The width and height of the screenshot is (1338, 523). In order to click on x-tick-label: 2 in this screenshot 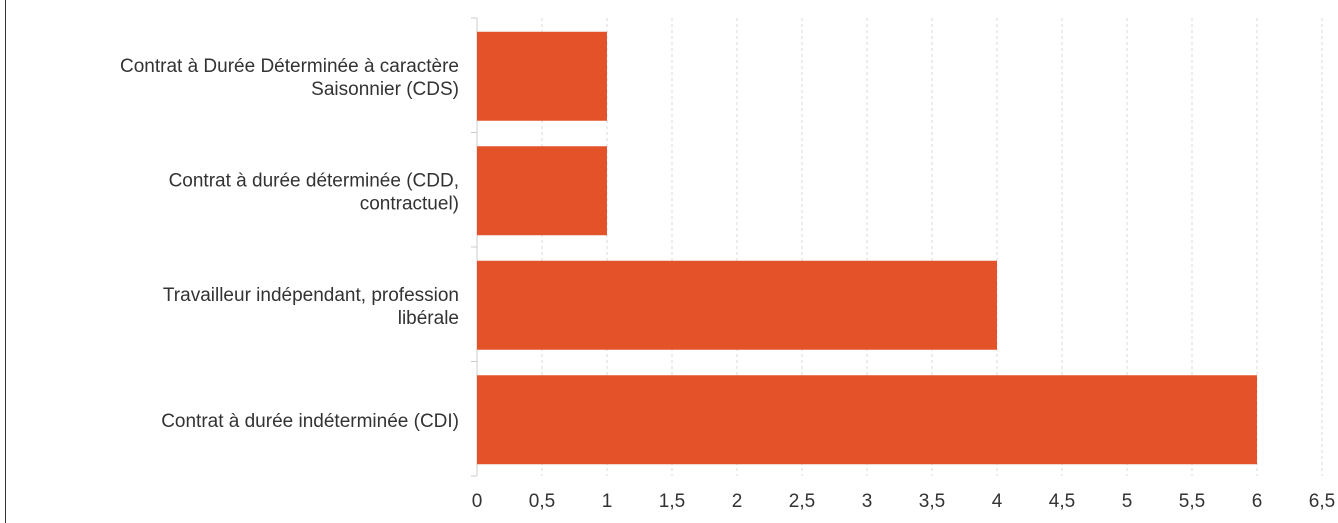, I will do `click(737, 501)`.